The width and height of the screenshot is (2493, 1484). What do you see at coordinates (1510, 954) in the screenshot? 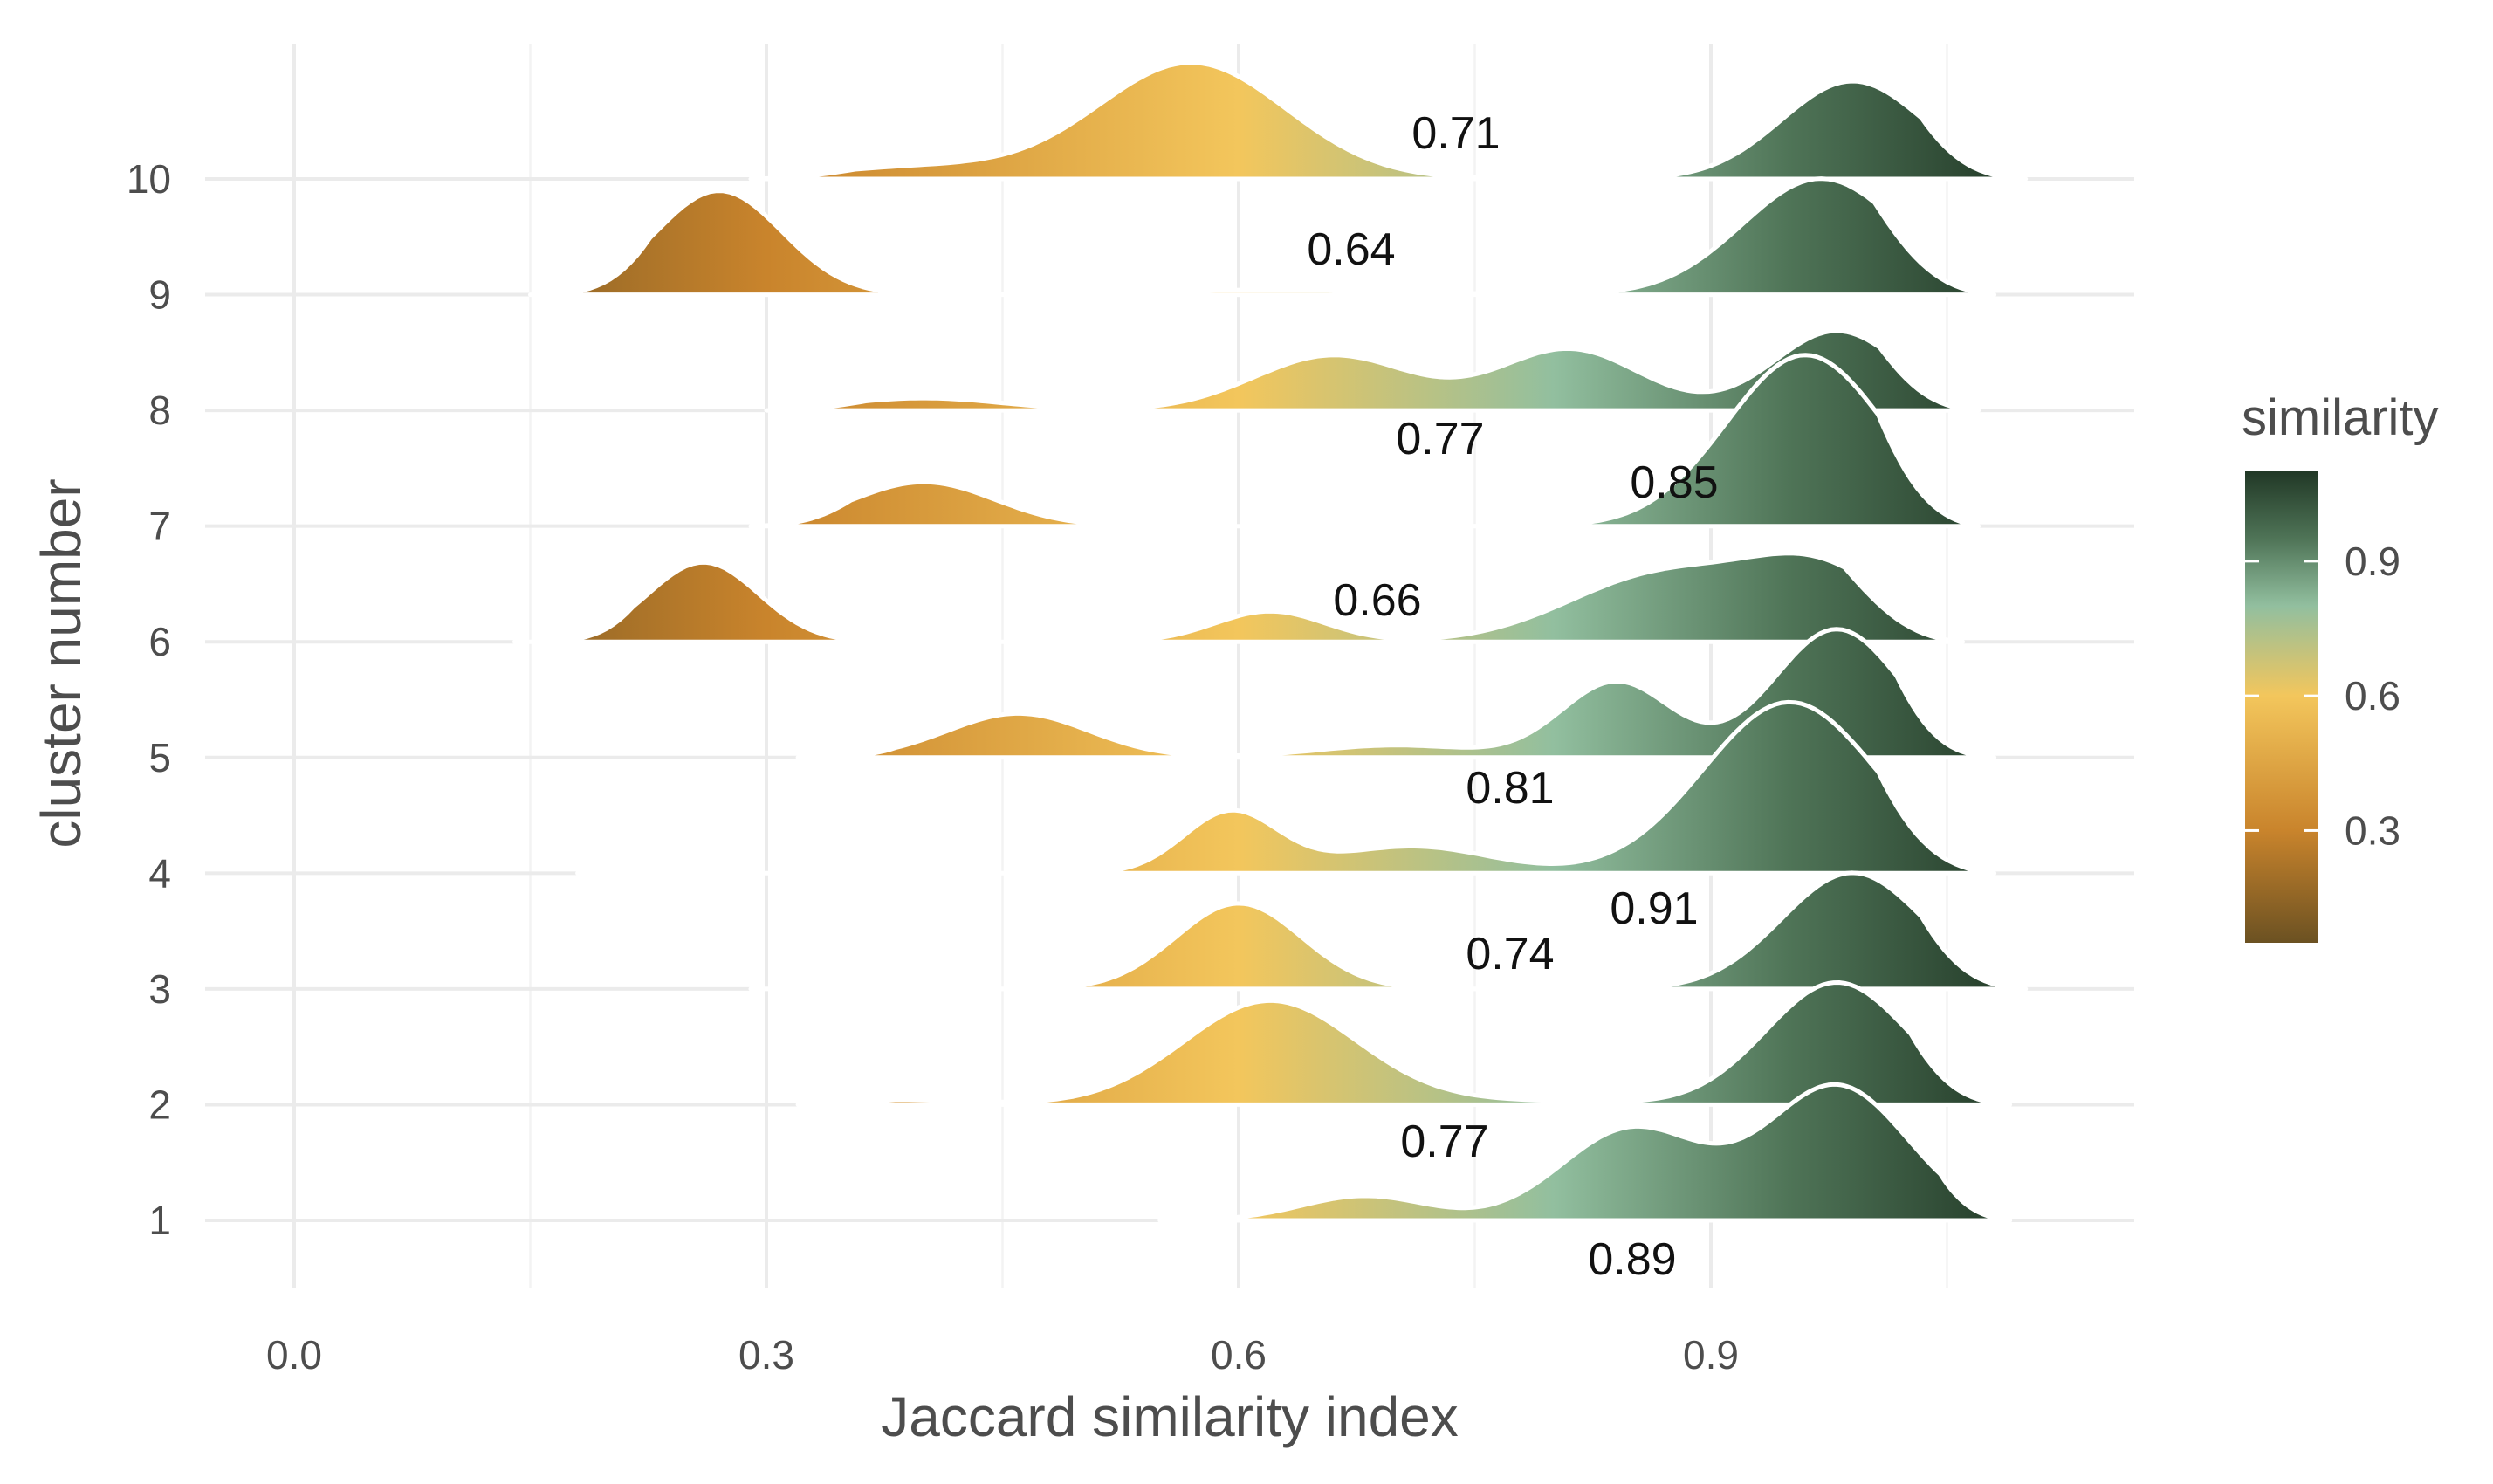
I see `mean-label-cluster-3: 0.74` at bounding box center [1510, 954].